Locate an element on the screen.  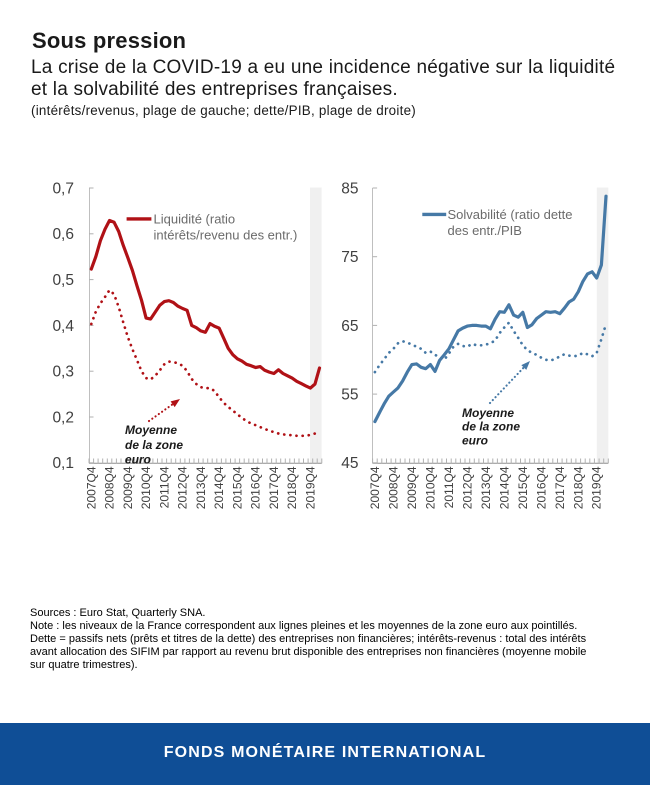
svg-text: 0,1 is located at coordinates (63, 463).